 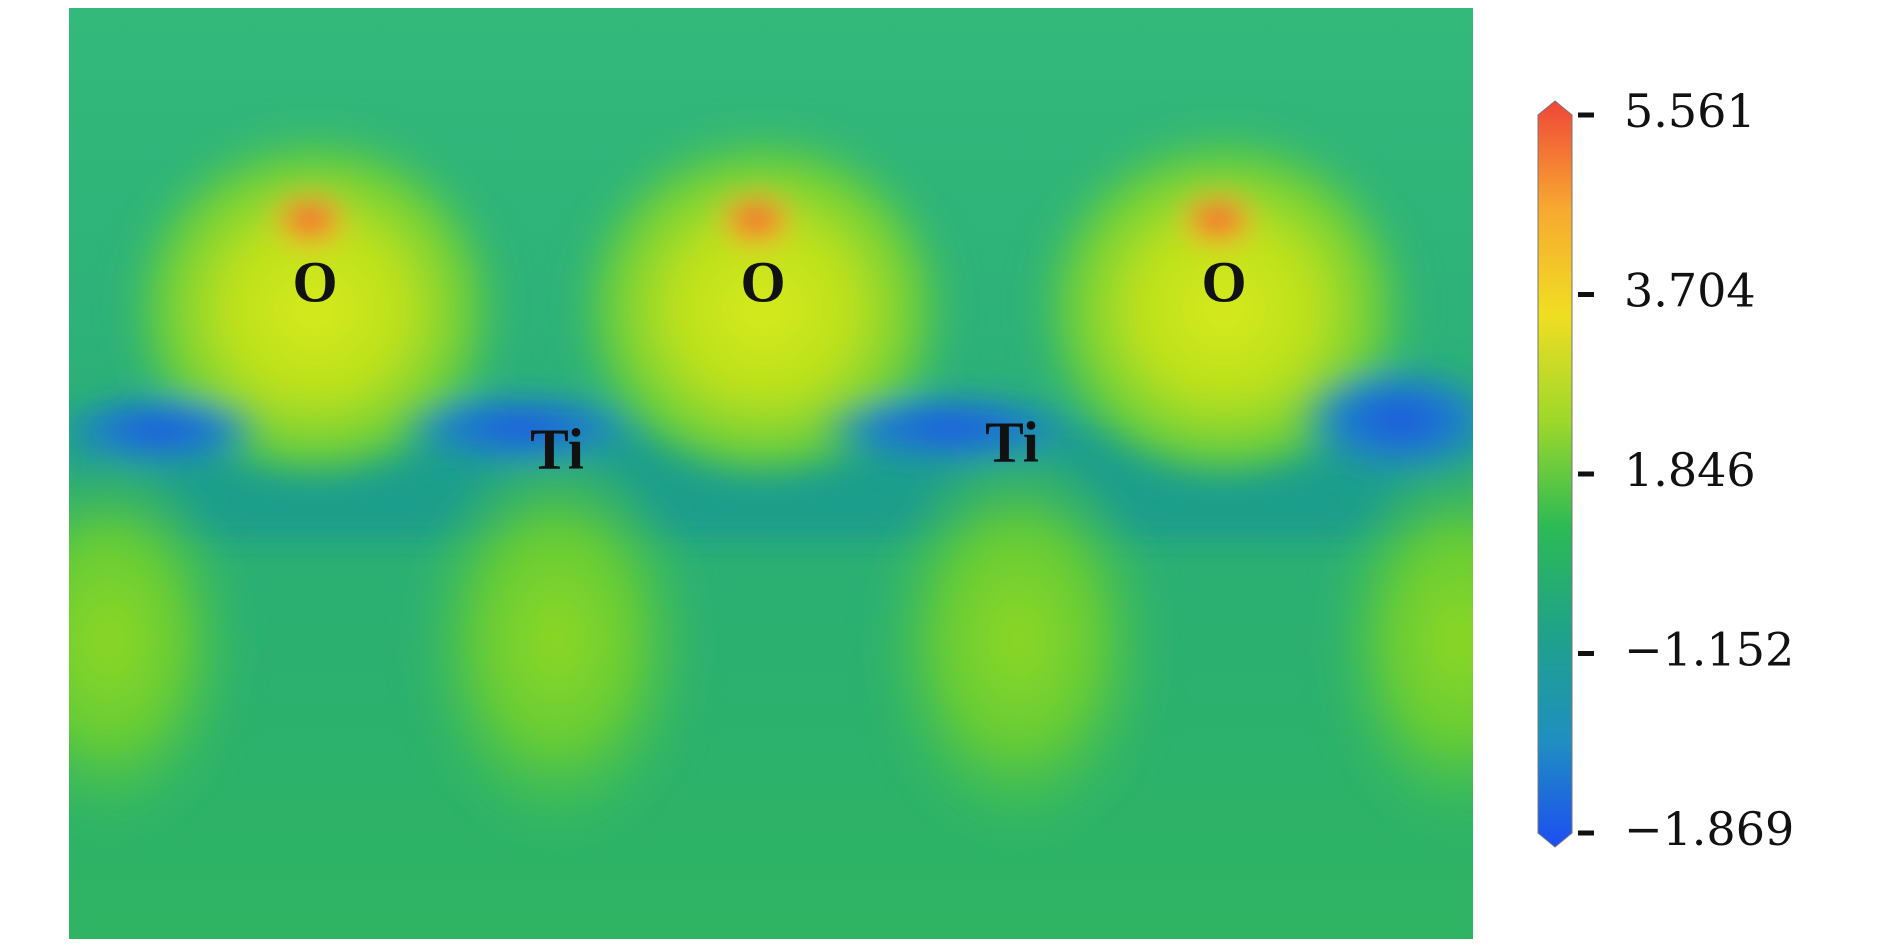 I want to click on colorbar-tick-label: −1.152, so click(x=1709, y=650).